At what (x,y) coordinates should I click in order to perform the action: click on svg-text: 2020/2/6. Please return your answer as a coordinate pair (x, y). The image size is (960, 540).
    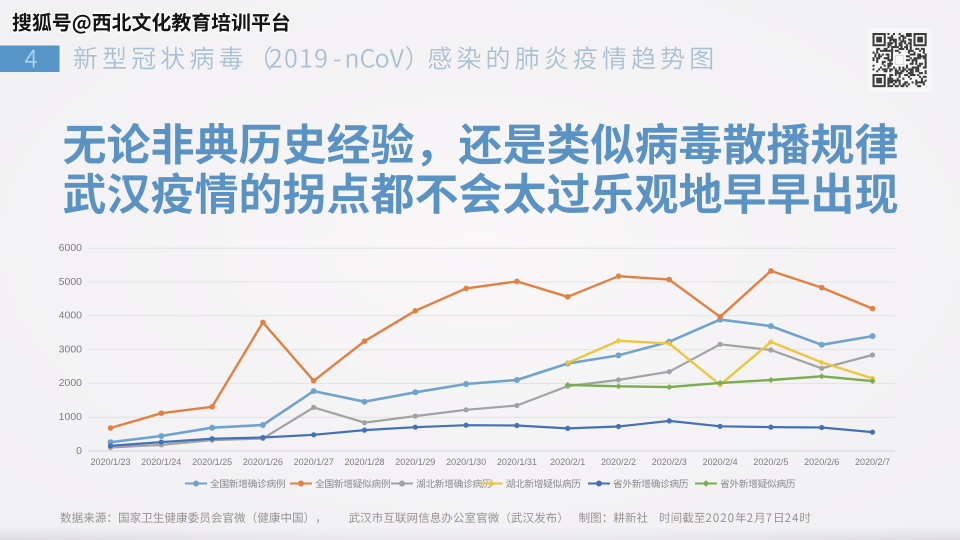
    Looking at the image, I should click on (821, 462).